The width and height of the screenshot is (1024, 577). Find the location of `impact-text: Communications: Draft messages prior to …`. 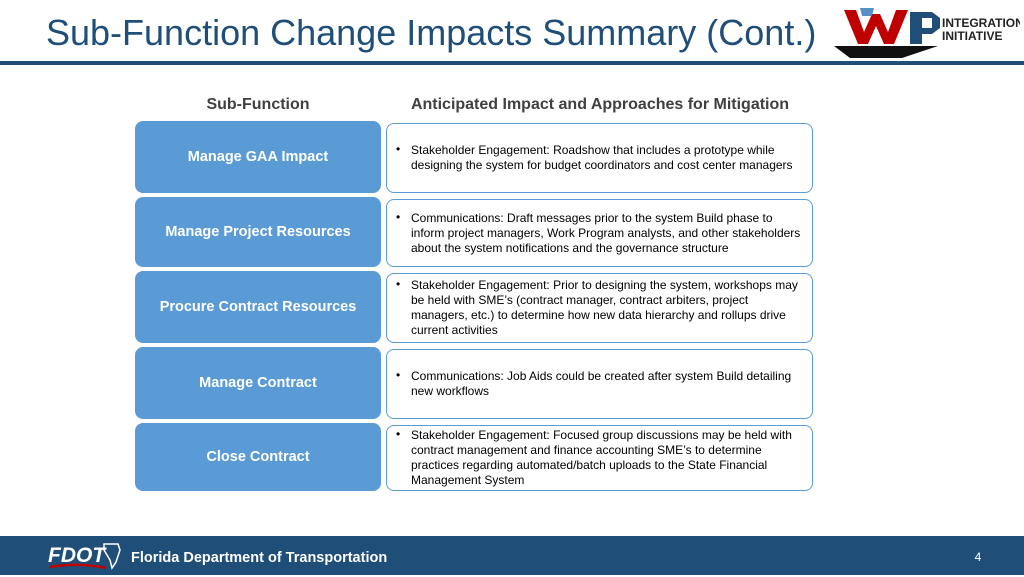

impact-text: Communications: Draft messages prior to … is located at coordinates (606, 232).